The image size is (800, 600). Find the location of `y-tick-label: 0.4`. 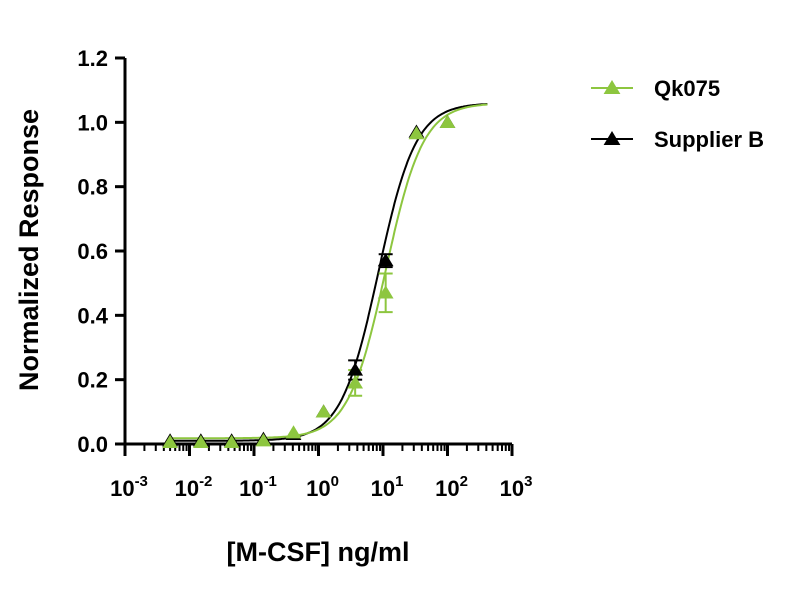

y-tick-label: 0.4 is located at coordinates (92, 315).